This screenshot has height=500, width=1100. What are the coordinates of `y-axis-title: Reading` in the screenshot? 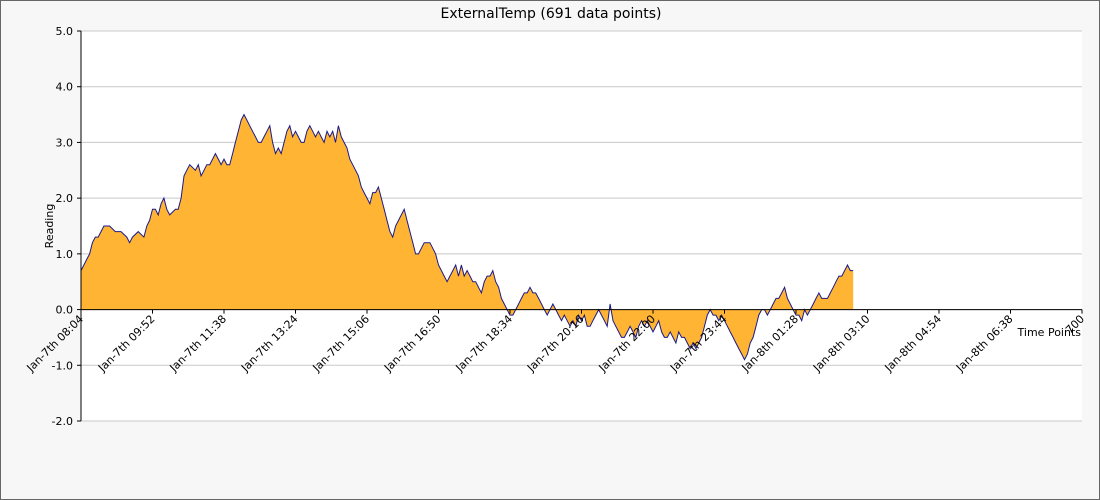 It's located at (49, 226).